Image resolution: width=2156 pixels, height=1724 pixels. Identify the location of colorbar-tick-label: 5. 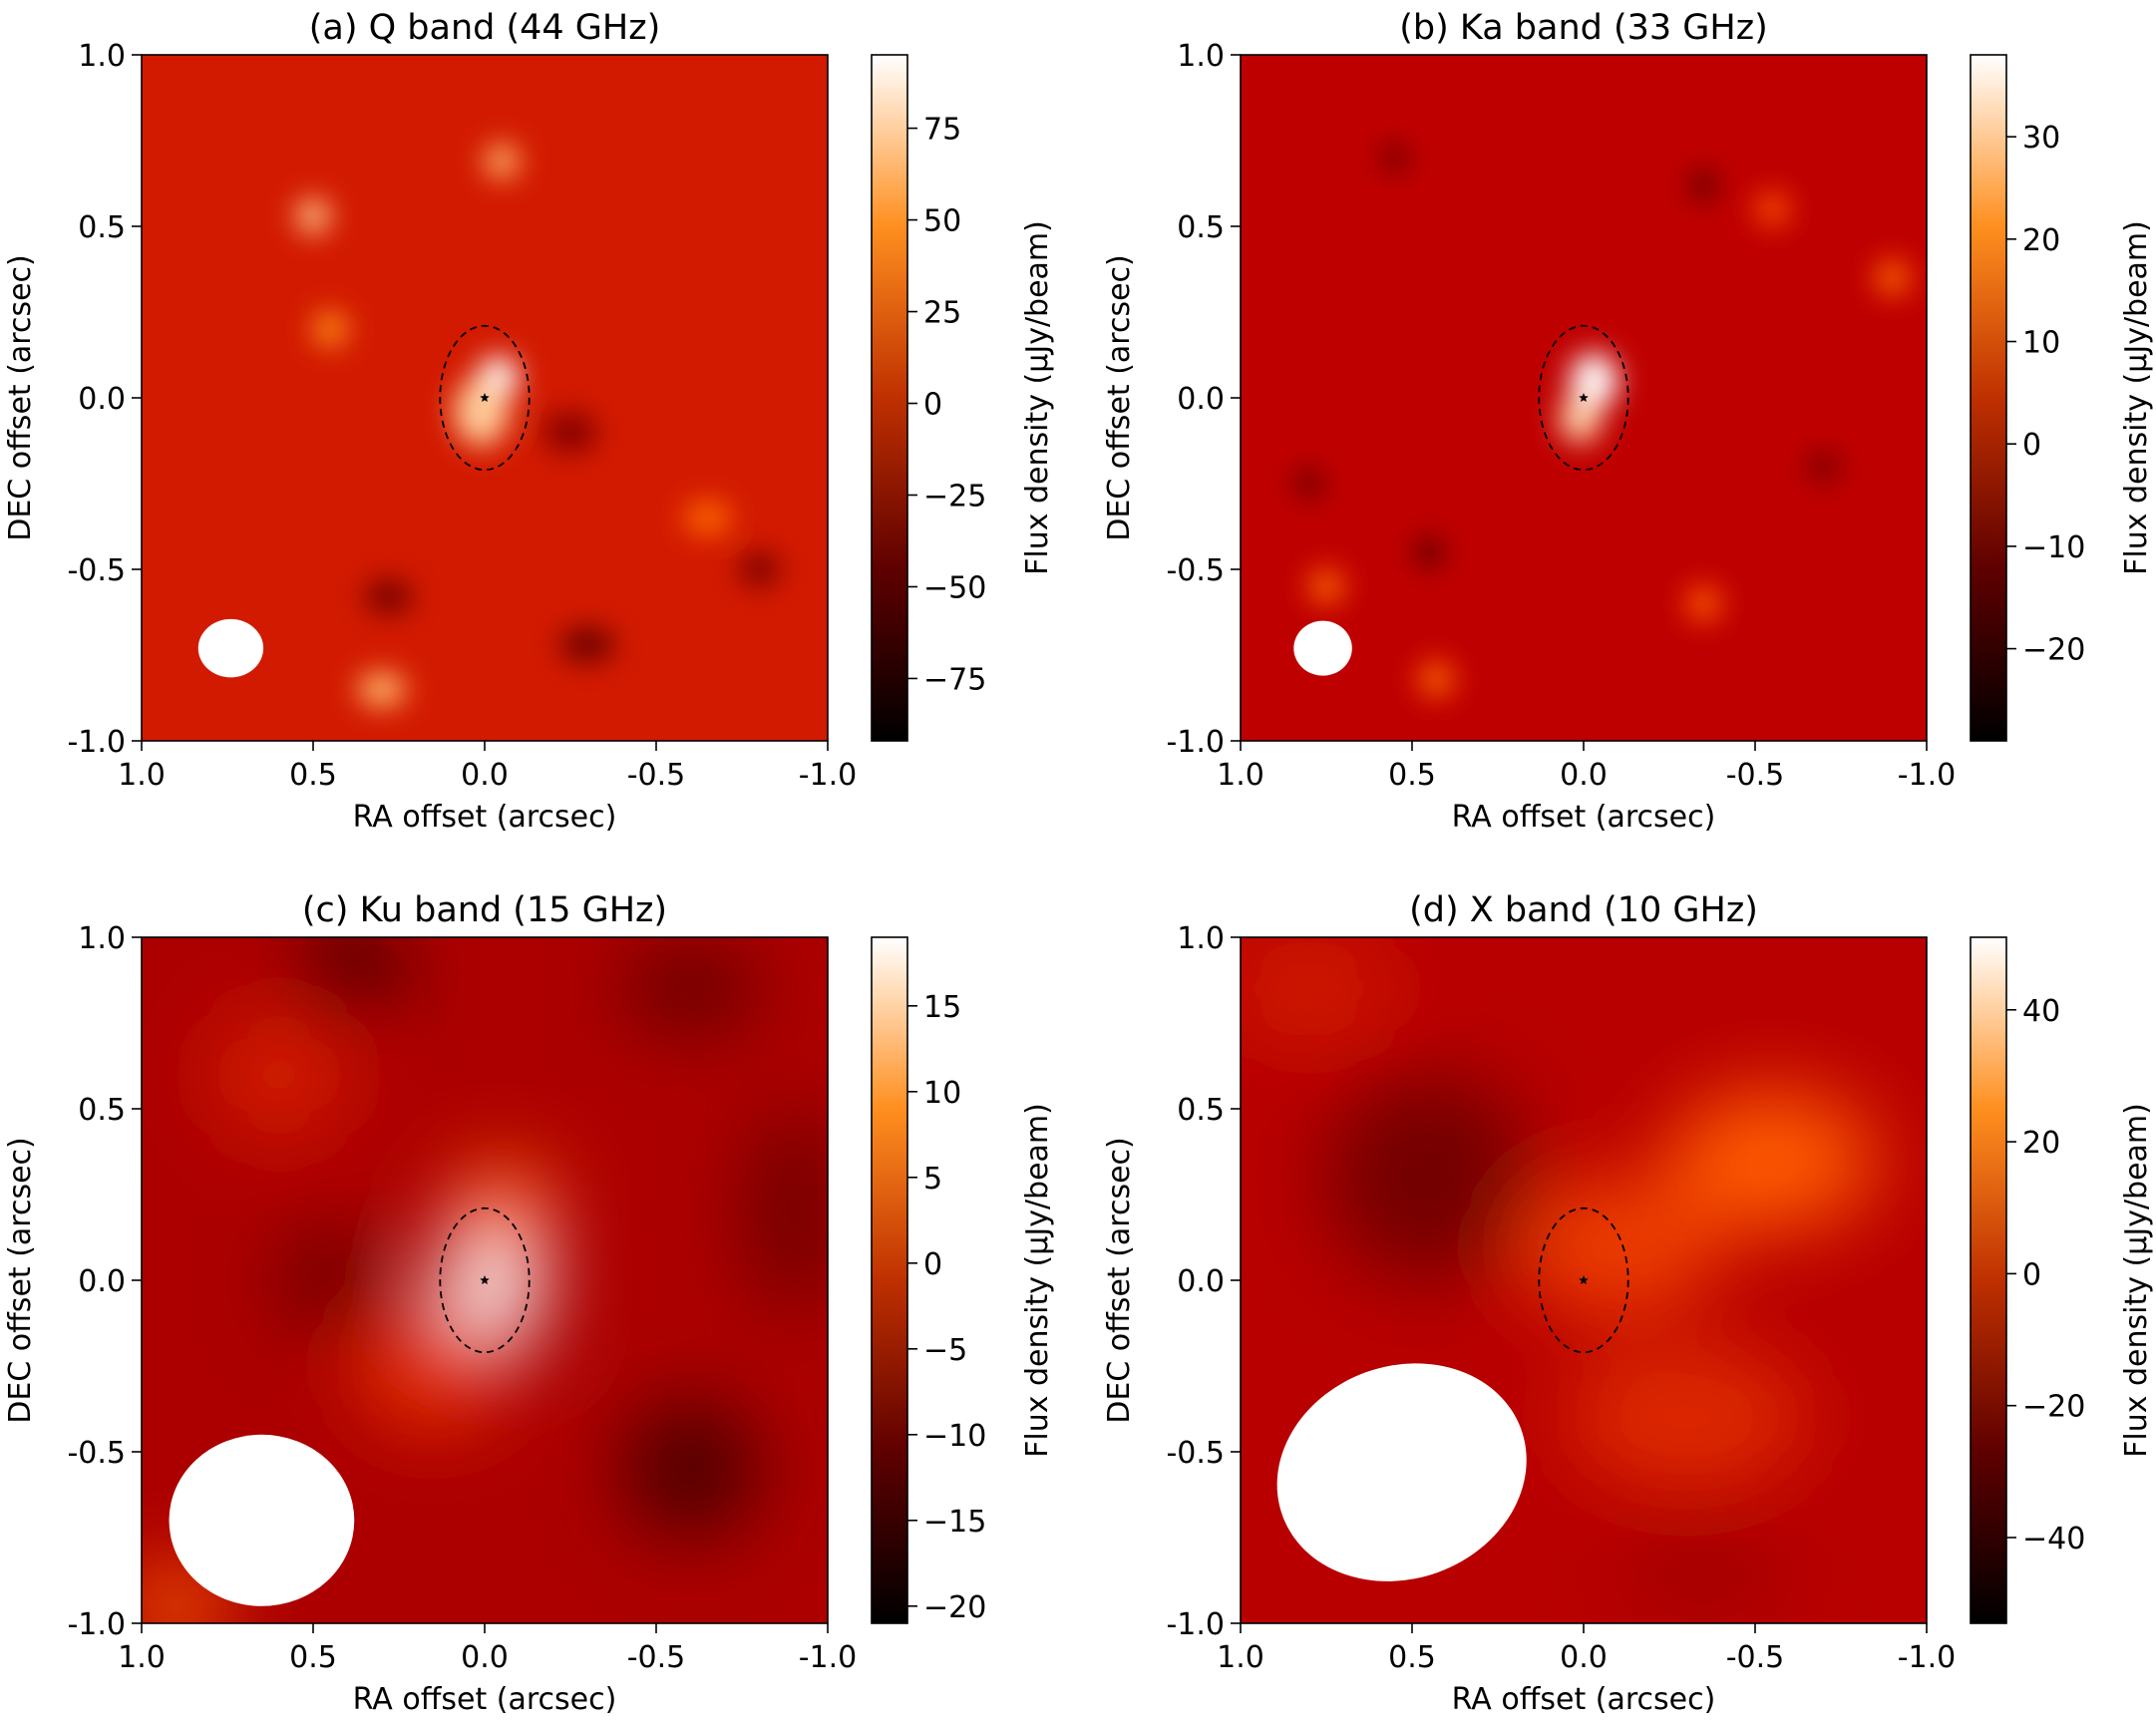
(933, 1179).